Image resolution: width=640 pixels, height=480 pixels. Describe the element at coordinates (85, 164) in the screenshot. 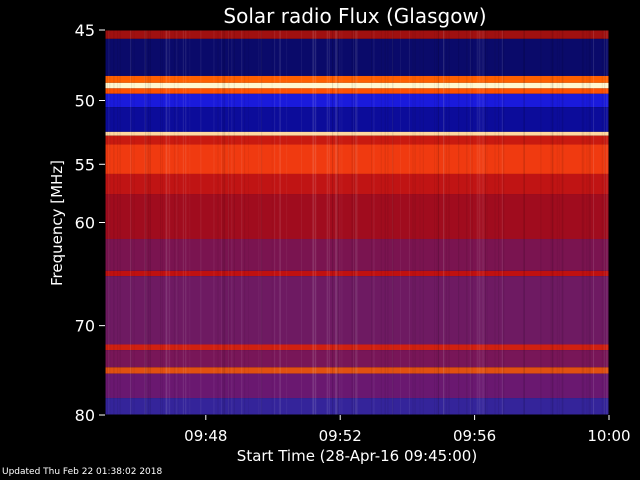

I see `y-tick-label: 55` at that location.